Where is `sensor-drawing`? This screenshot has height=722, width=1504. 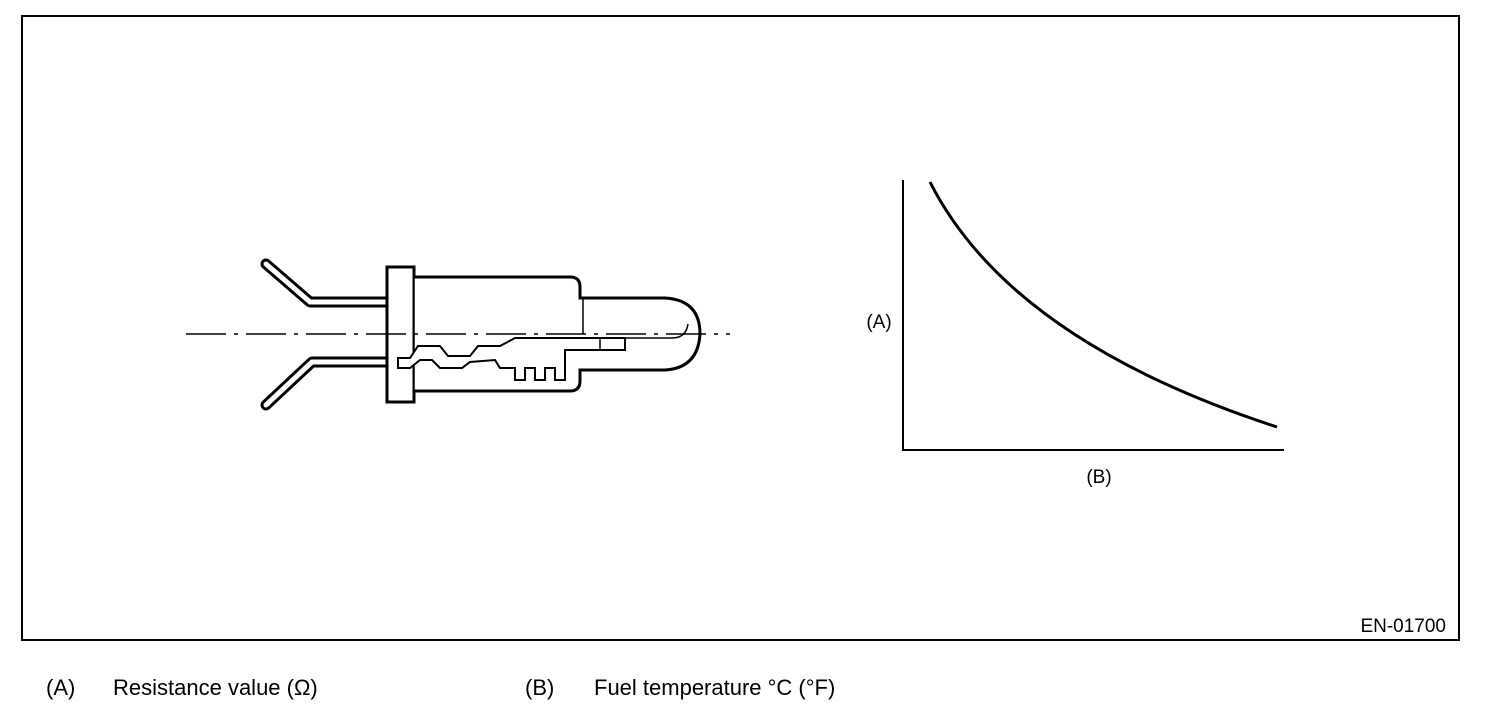 sensor-drawing is located at coordinates (458, 334).